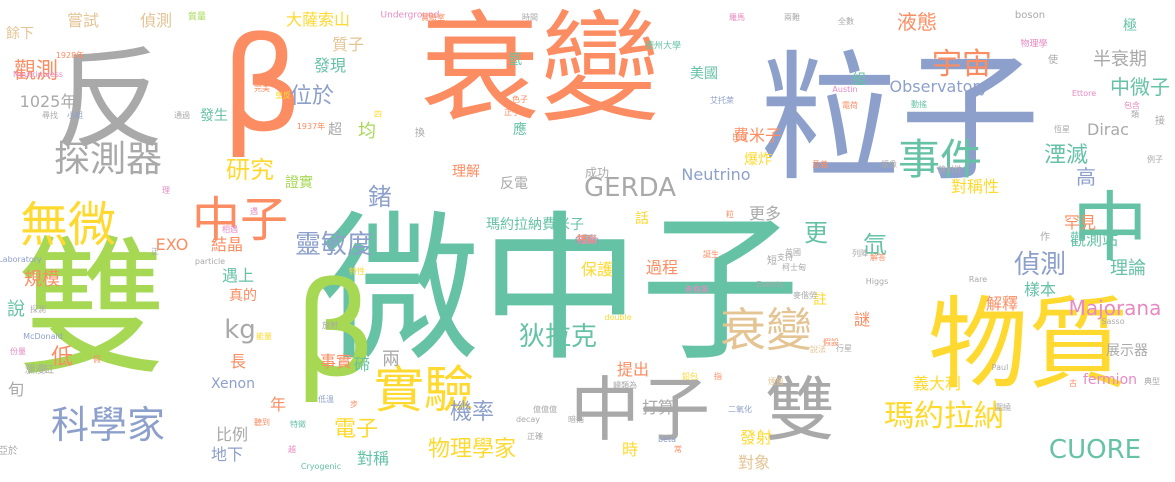 This screenshot has height=482, width=1175. Describe the element at coordinates (690, 376) in the screenshot. I see `cloud-word-167: 鉛包` at that location.